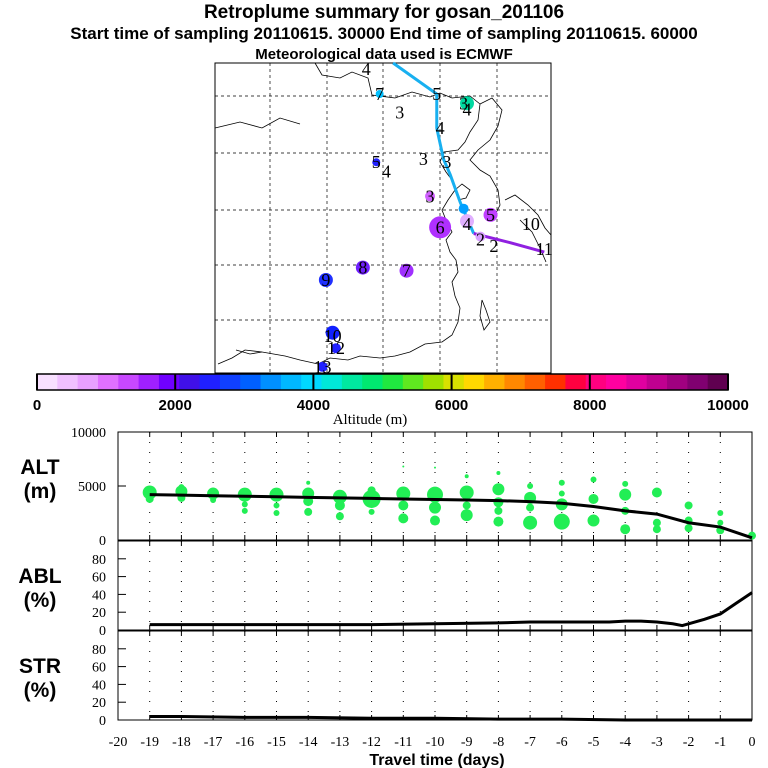 The width and height of the screenshot is (768, 768). Describe the element at coordinates (102, 541) in the screenshot. I see `y-tick-label: 0` at that location.